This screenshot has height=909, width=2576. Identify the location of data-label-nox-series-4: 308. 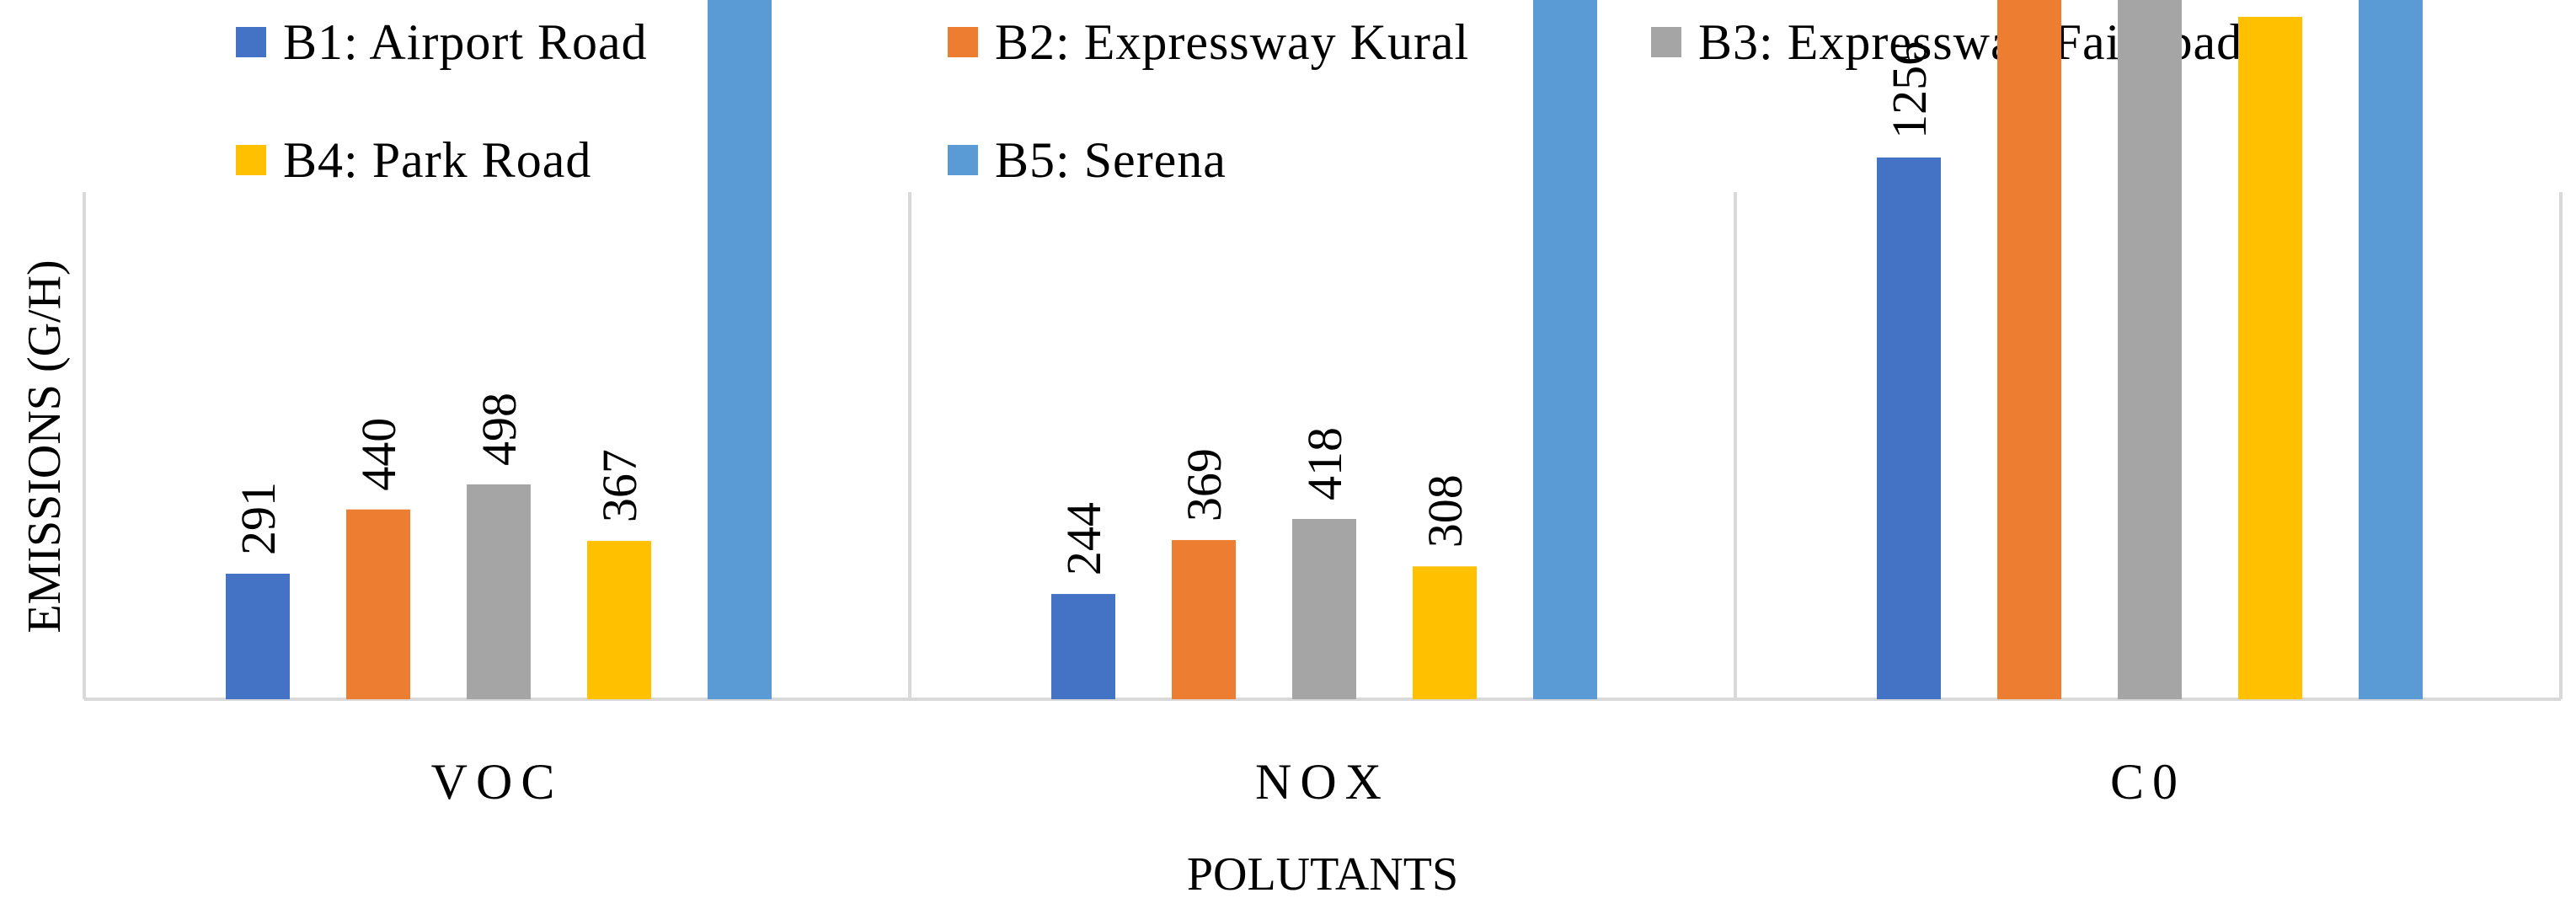
(1445, 511).